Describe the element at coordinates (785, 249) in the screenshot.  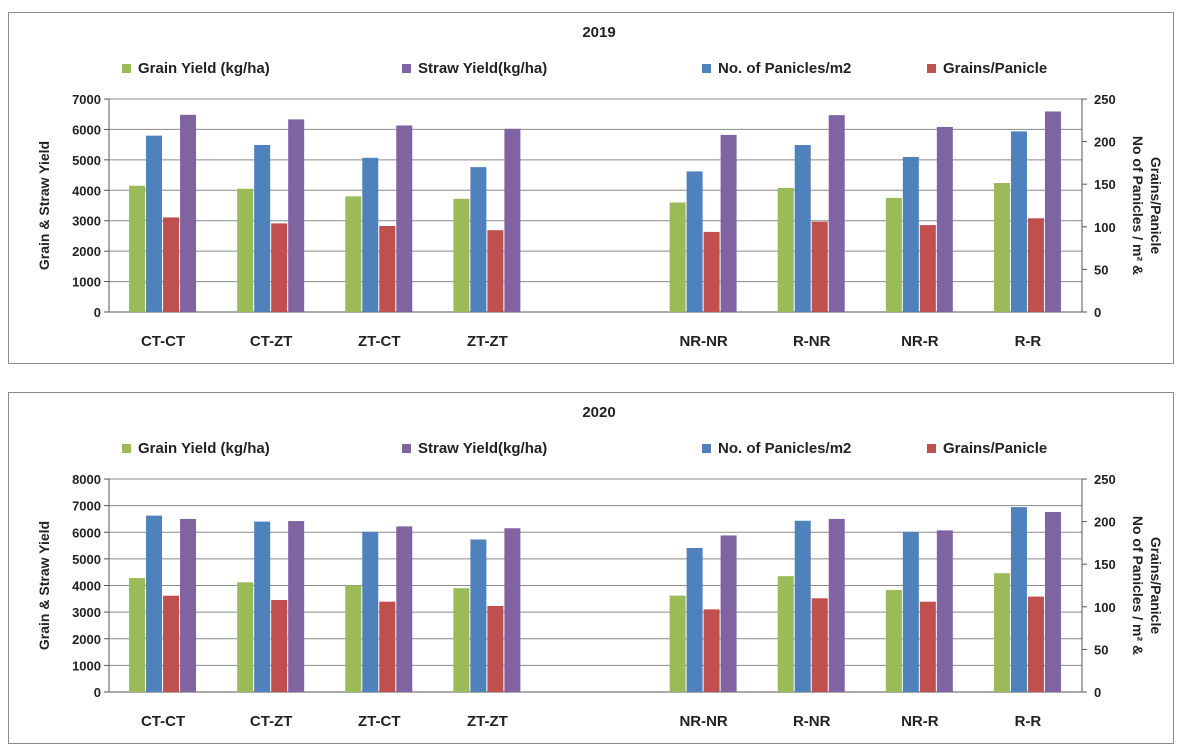
I see `chart-2019-bar-grain-yield-kg-ha-r-nr` at that location.